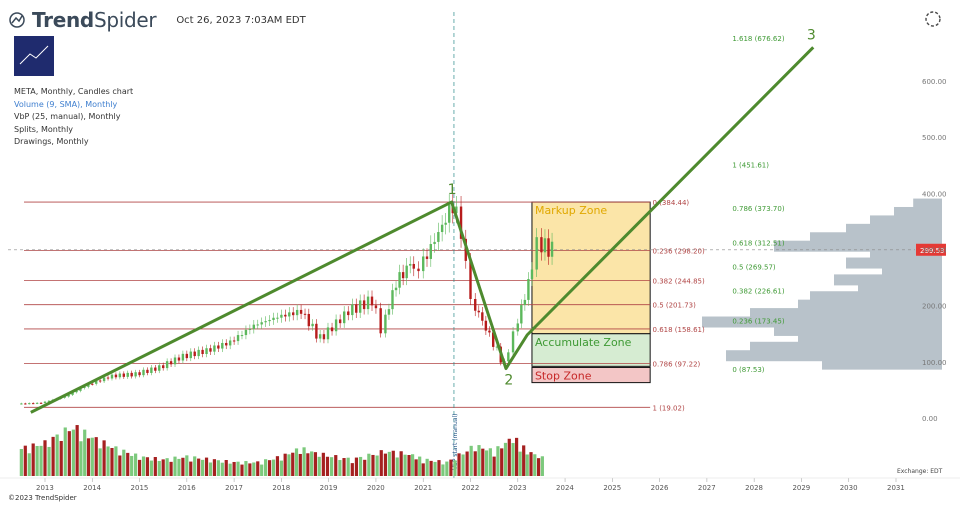 Image resolution: width=960 pixels, height=505 pixels. I want to click on x-tick-label: 2026, so click(660, 488).